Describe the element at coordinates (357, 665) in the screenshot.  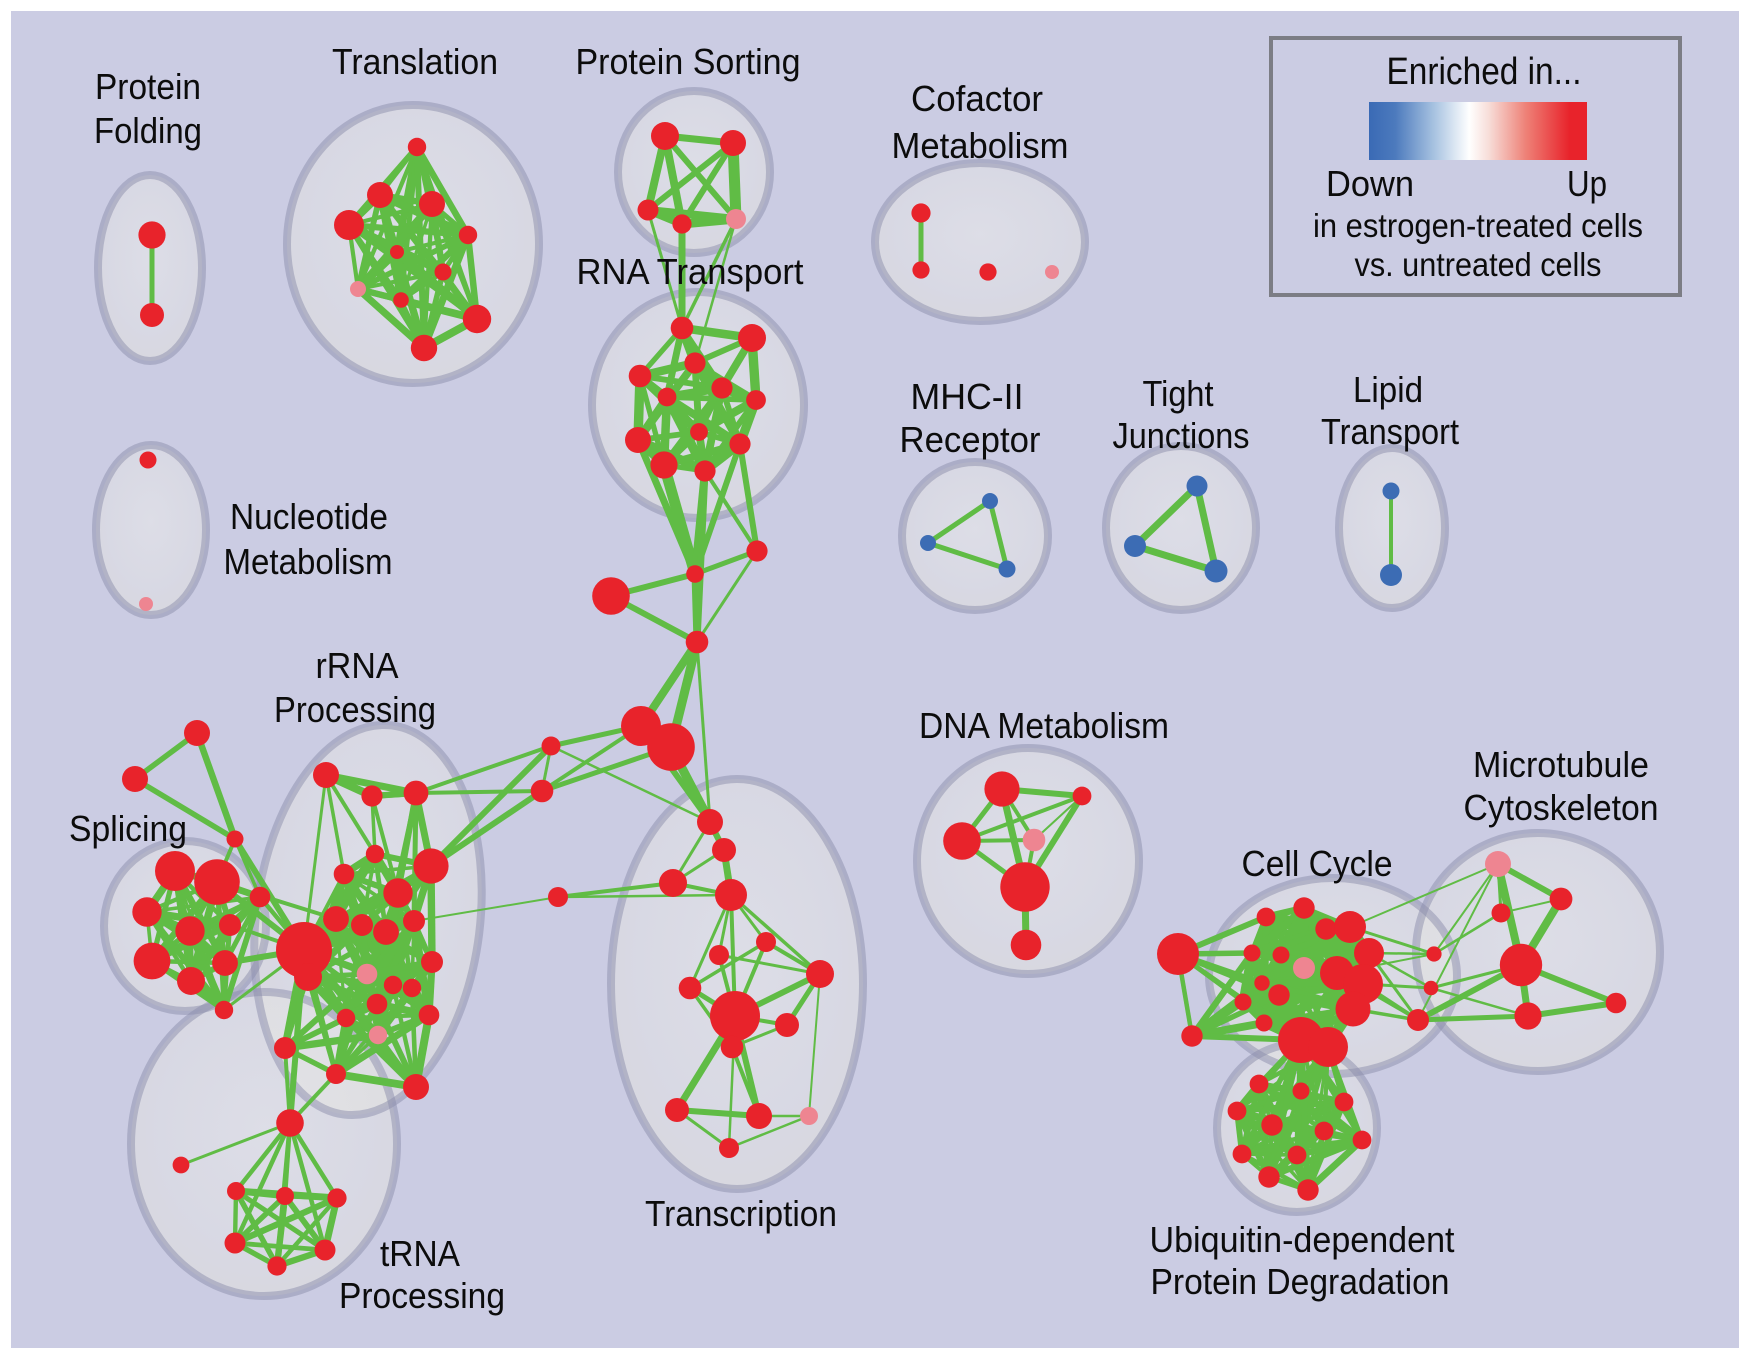
I see `svg-text: rRNA` at that location.